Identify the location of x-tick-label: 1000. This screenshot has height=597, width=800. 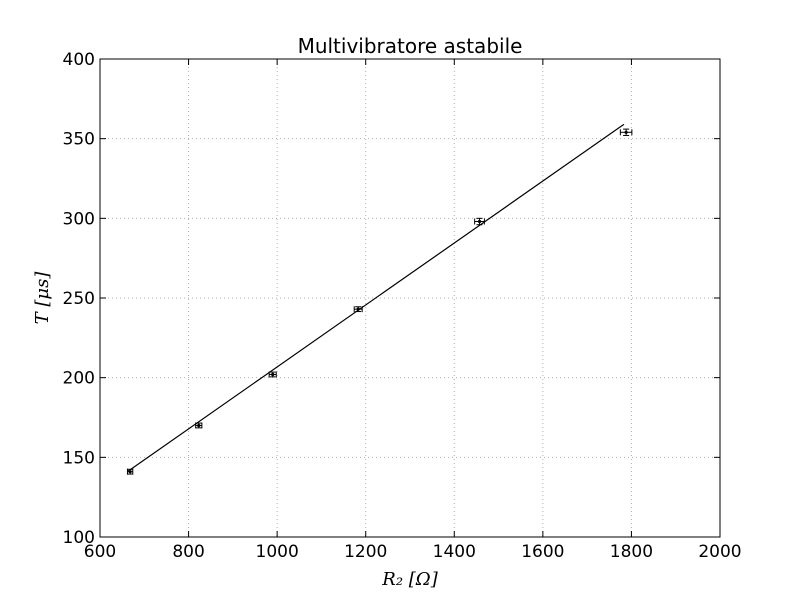
(277, 552).